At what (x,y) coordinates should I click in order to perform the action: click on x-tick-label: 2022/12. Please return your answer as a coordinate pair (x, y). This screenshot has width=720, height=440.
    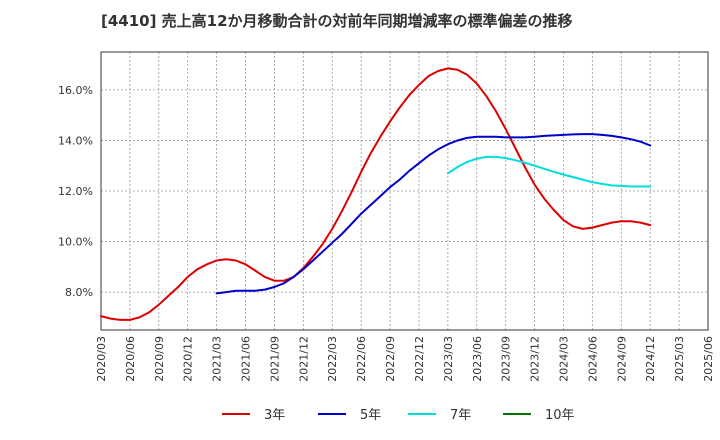
    Looking at the image, I should click on (419, 359).